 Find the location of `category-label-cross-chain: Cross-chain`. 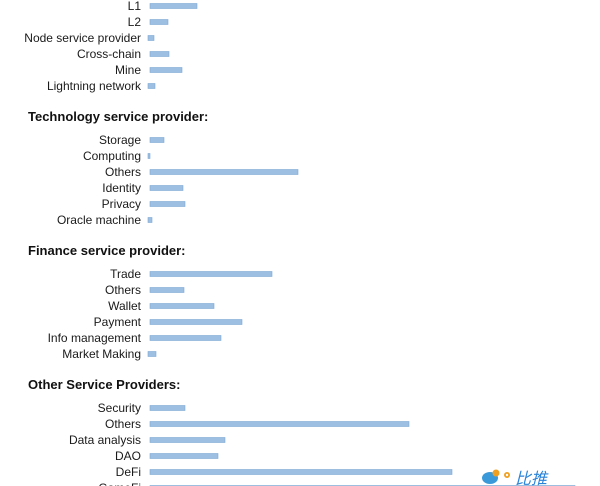

category-label-cross-chain: Cross-chain is located at coordinates (109, 54).